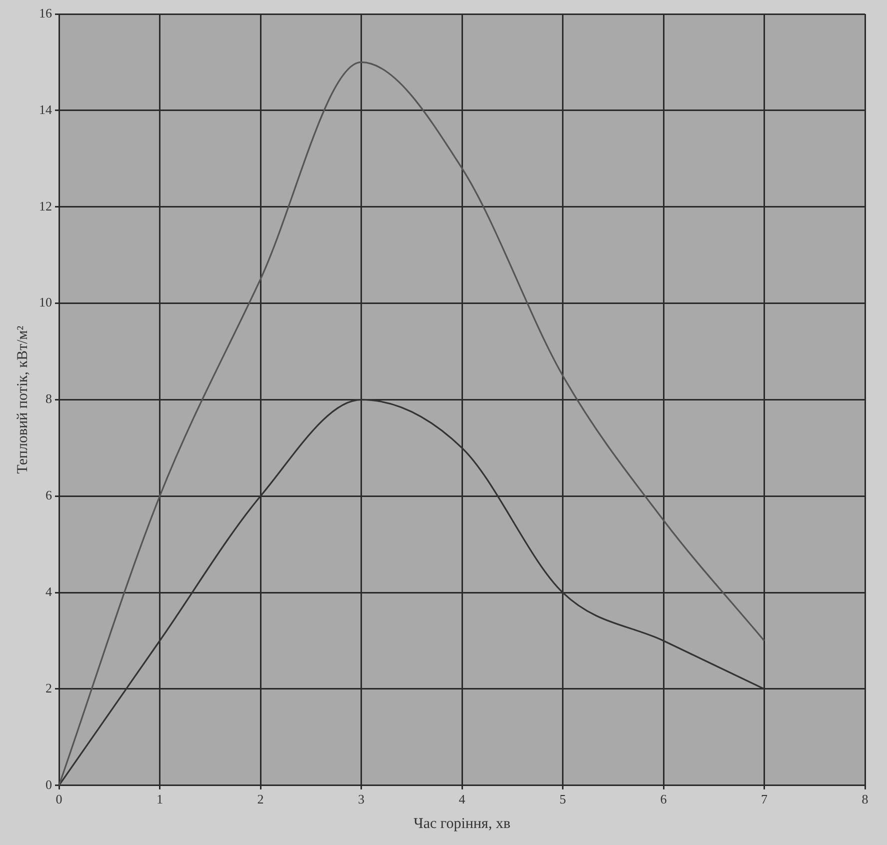  I want to click on y-tick-label: 2, so click(49, 688).